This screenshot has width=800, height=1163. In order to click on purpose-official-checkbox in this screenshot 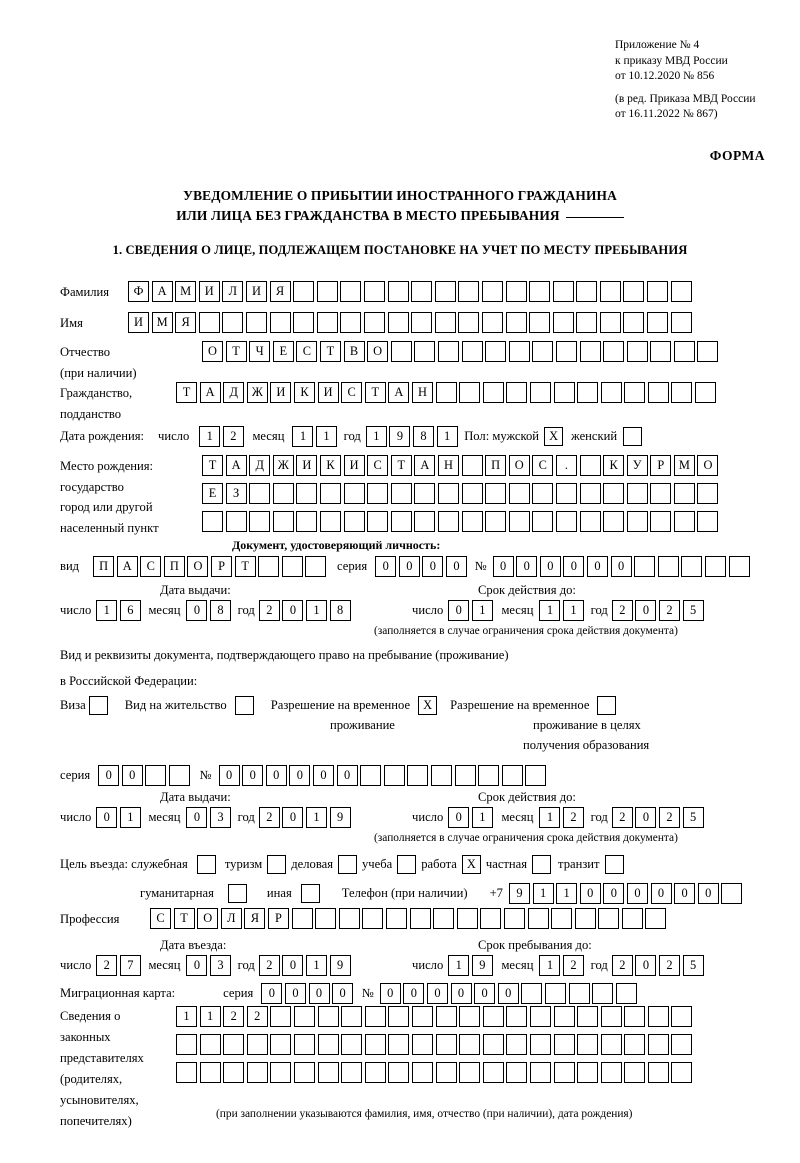, I will do `click(206, 864)`.